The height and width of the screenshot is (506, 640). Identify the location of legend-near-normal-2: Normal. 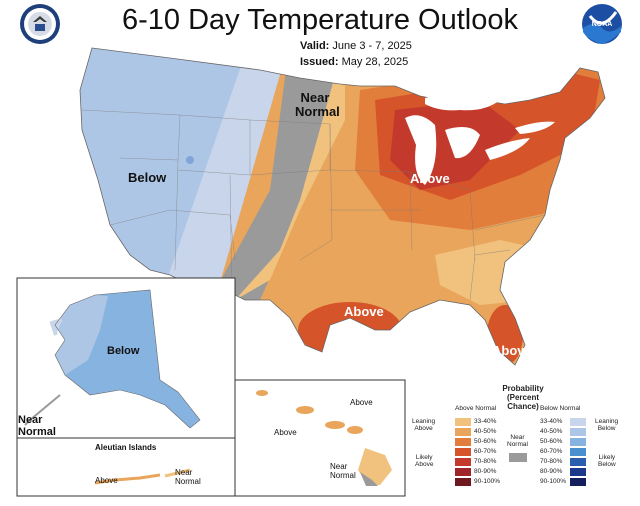
(517, 444).